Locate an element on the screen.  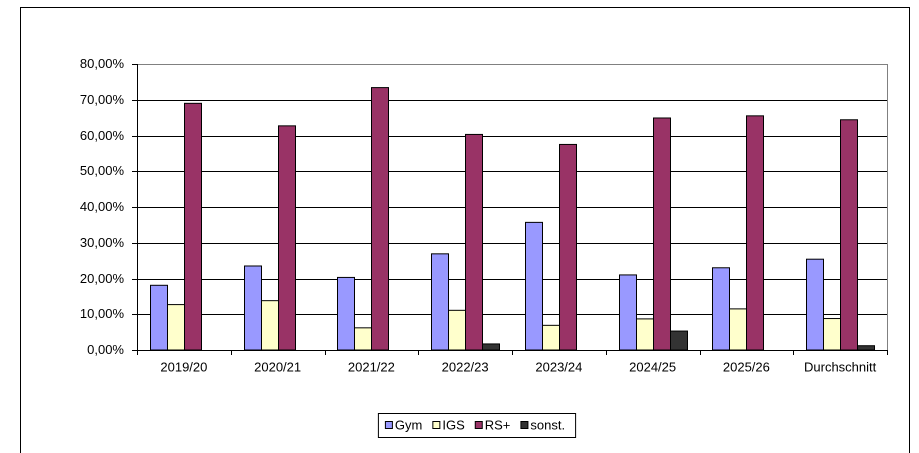
x-tick-label: 2025/26 is located at coordinates (746, 366).